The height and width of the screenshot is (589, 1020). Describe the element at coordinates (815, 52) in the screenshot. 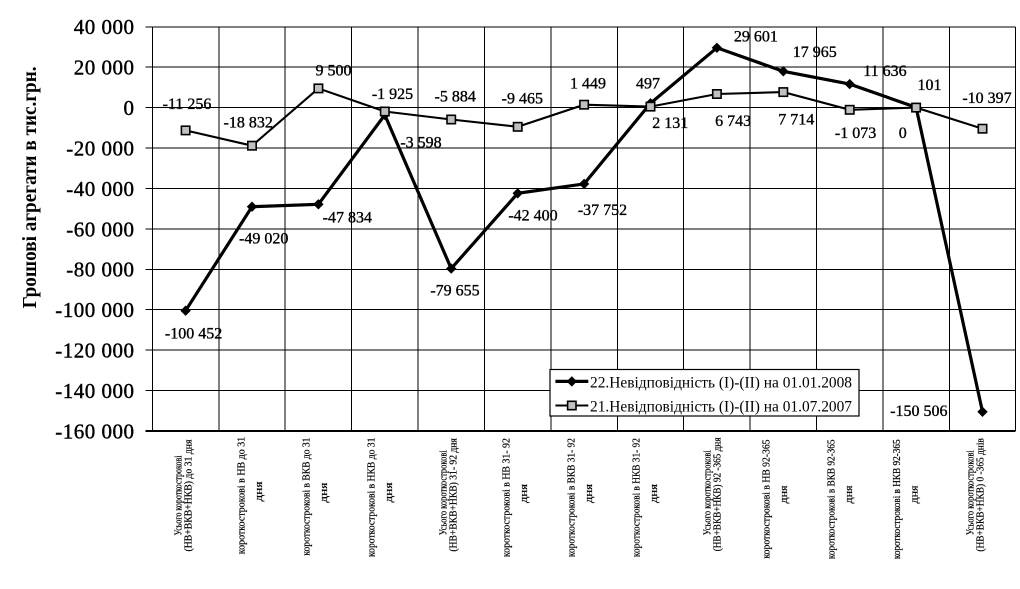

I see `svg-text: 17 965` at that location.